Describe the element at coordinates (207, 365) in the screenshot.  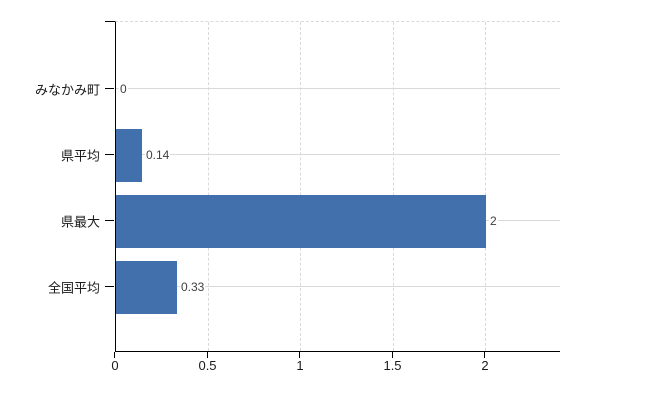
I see `x-axis-tick-label: 0.5` at that location.